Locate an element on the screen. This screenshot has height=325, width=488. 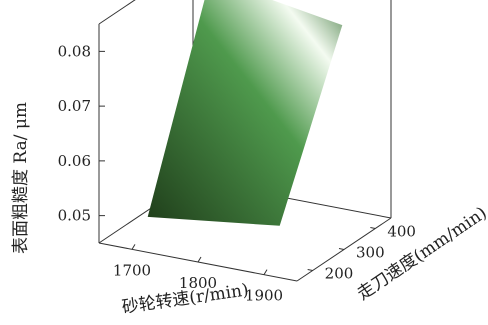
y-tick-label: 300 is located at coordinates (370, 253).